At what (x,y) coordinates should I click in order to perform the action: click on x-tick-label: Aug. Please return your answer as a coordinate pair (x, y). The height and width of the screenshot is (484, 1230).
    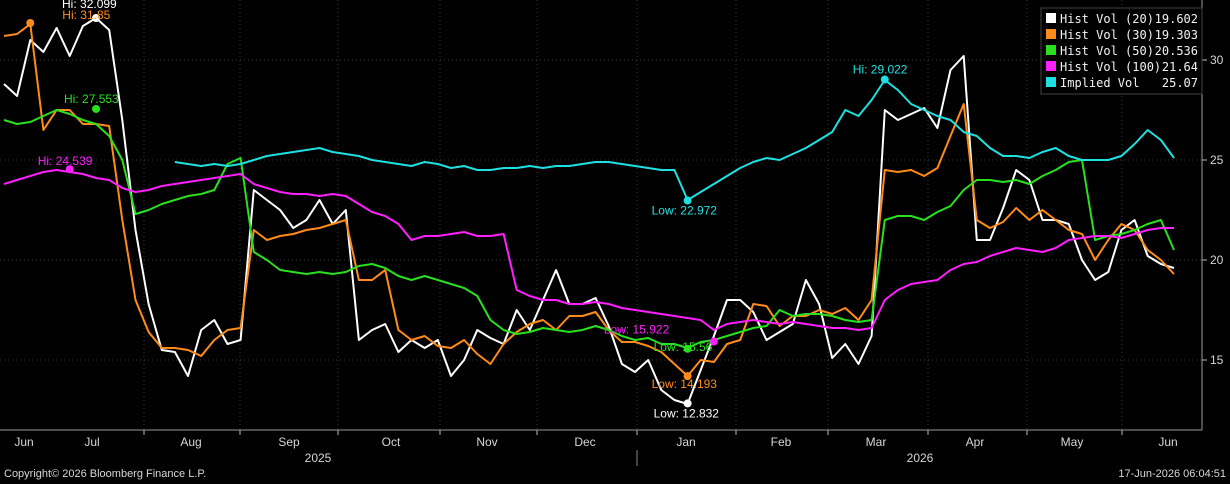
    Looking at the image, I should click on (190, 442).